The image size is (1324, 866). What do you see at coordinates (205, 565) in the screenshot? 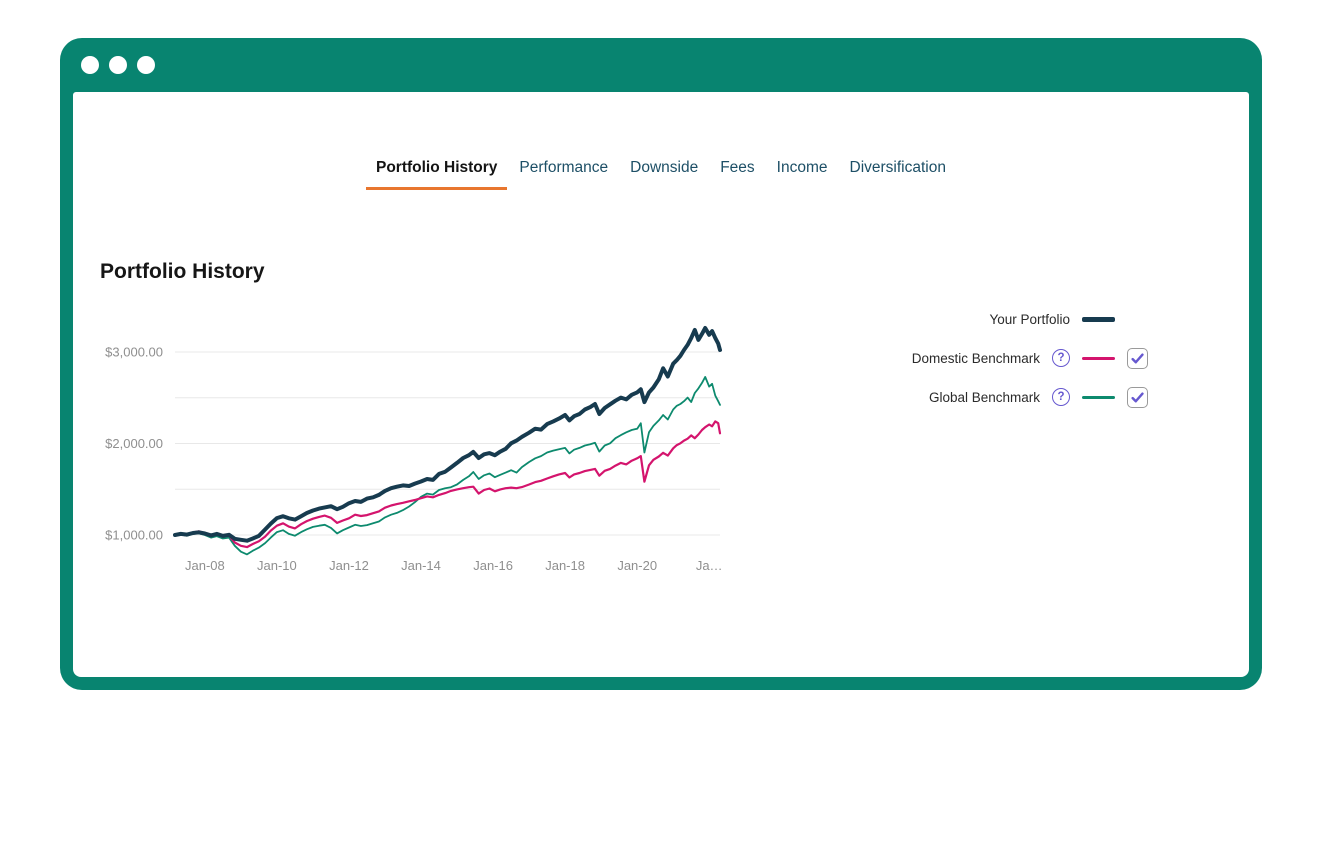
I see `x-axis-label: Jan-08` at bounding box center [205, 565].